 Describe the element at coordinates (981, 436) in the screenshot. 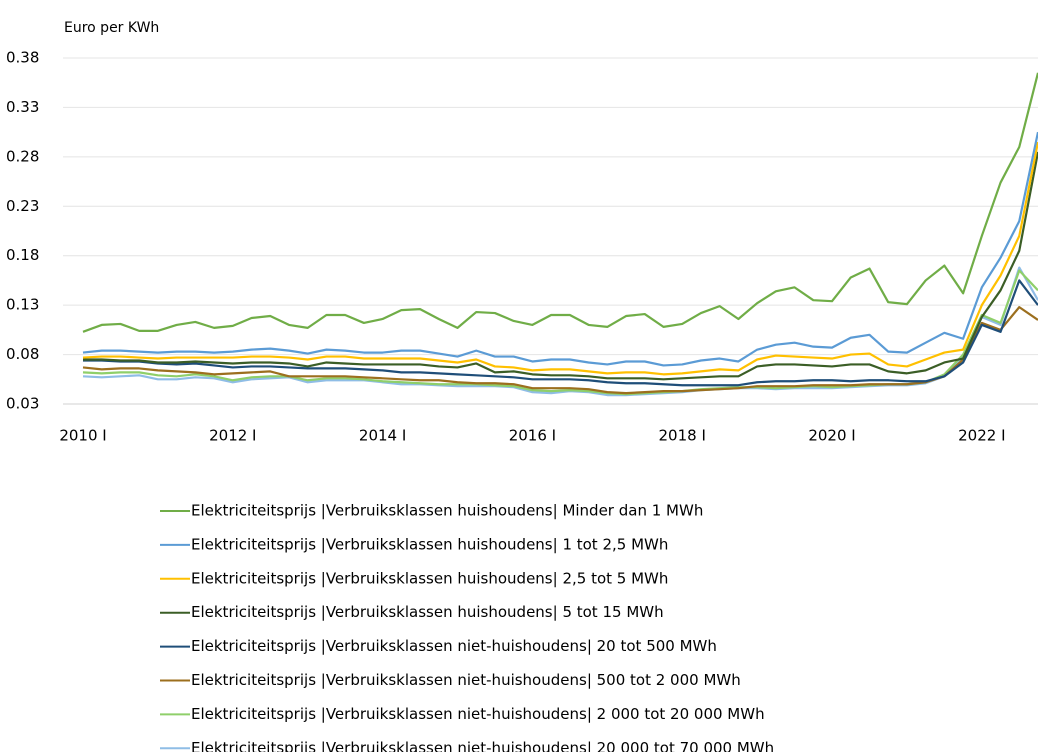

I see `x-tick-label: 2022 I` at that location.